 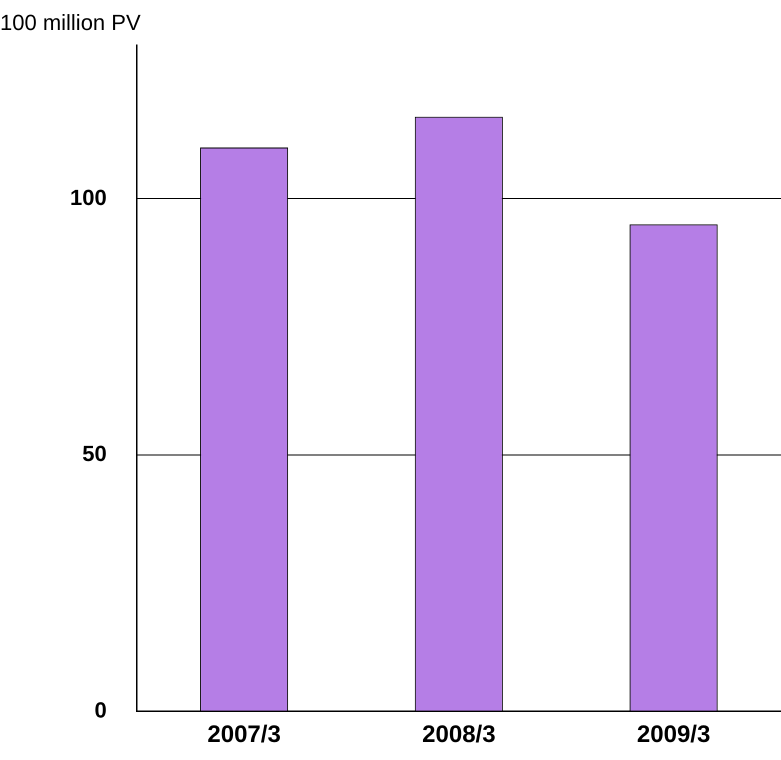 What do you see at coordinates (70, 23) in the screenshot?
I see `y-axis-title: 100 million PV` at bounding box center [70, 23].